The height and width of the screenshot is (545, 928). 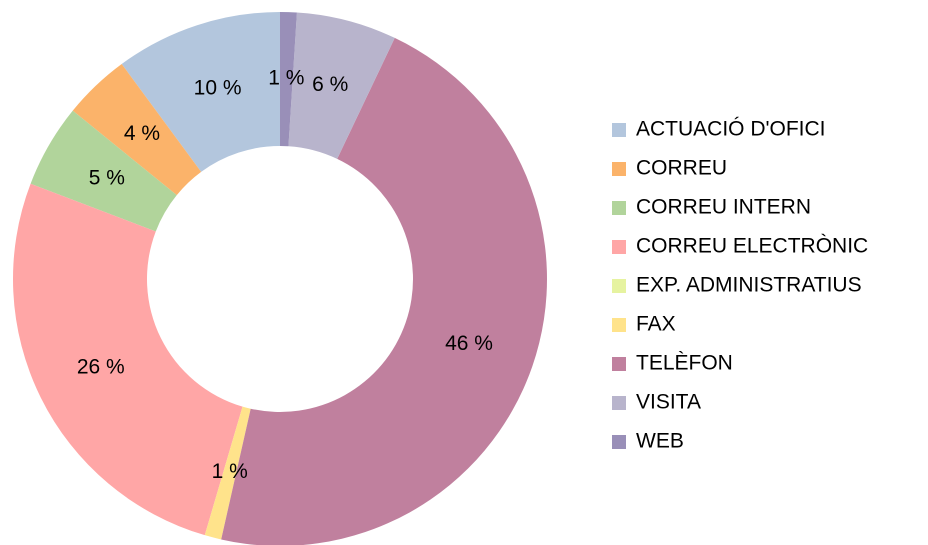 What do you see at coordinates (469, 343) in the screenshot?
I see `data-label: 46 %` at bounding box center [469, 343].